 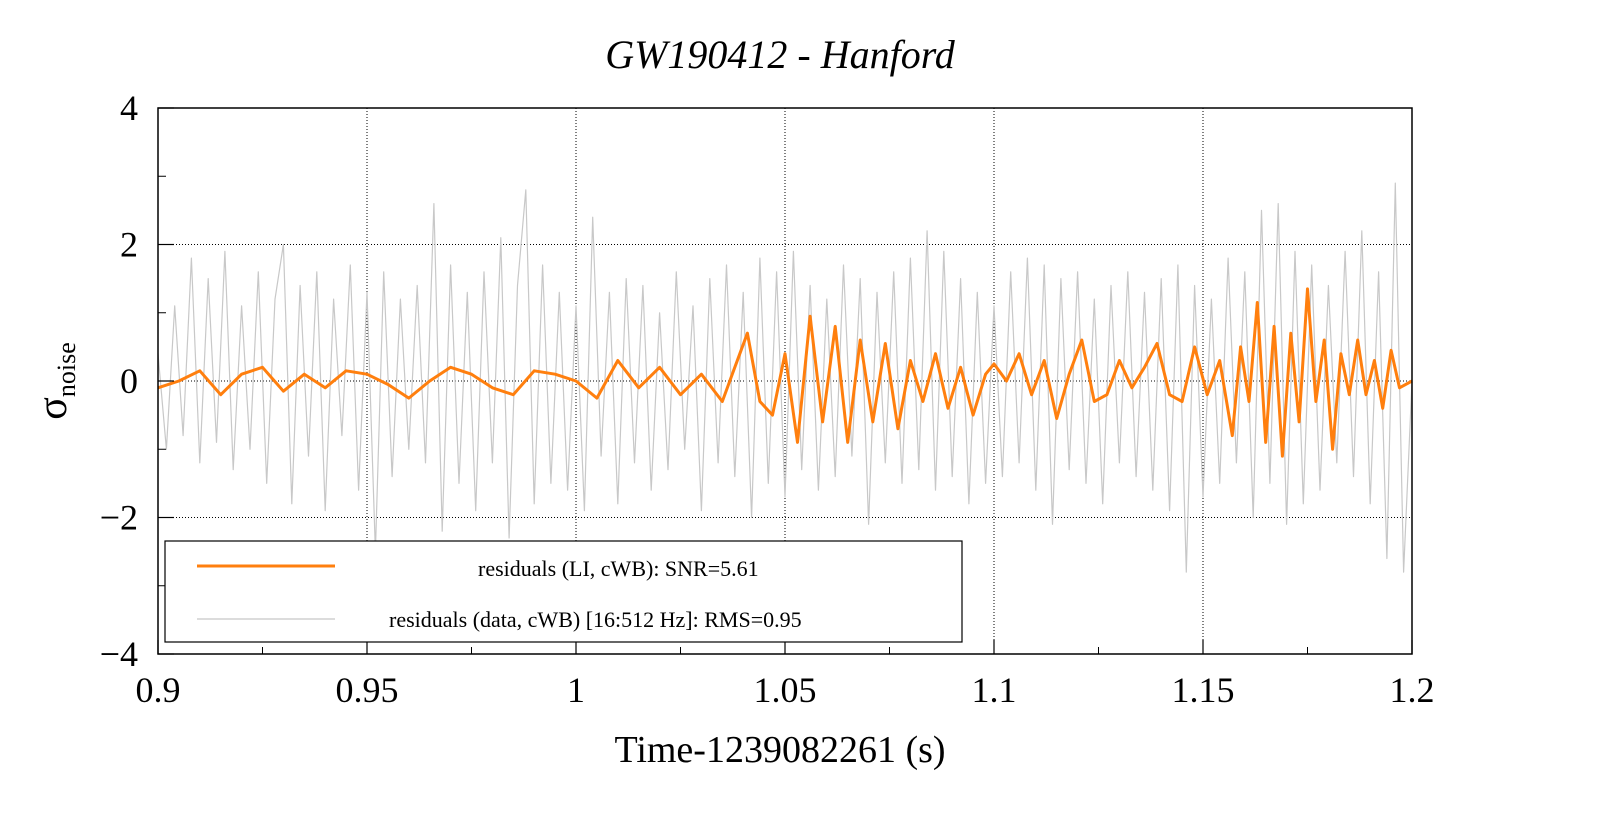 What do you see at coordinates (129, 245) in the screenshot?
I see `y-tick-label: 2` at bounding box center [129, 245].